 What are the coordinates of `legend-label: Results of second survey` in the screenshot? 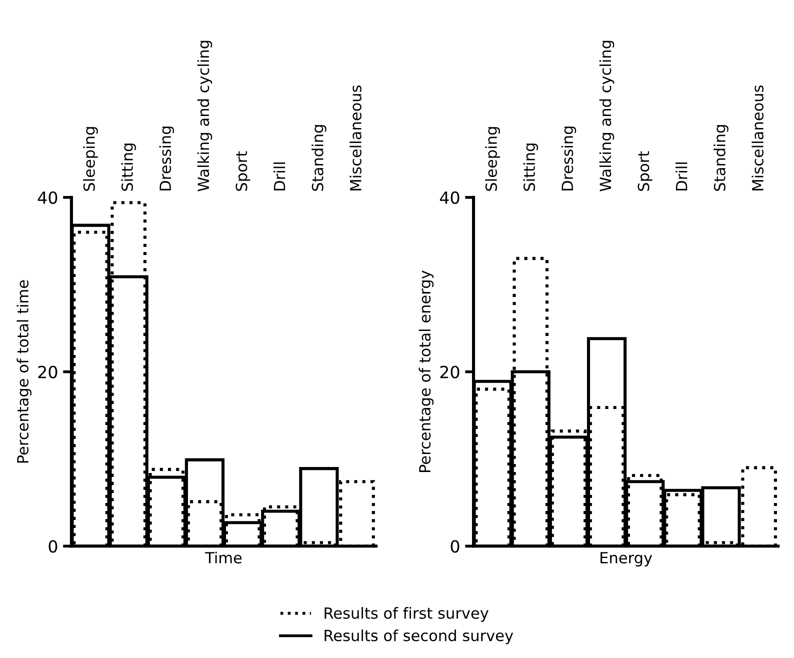 It's located at (419, 636).